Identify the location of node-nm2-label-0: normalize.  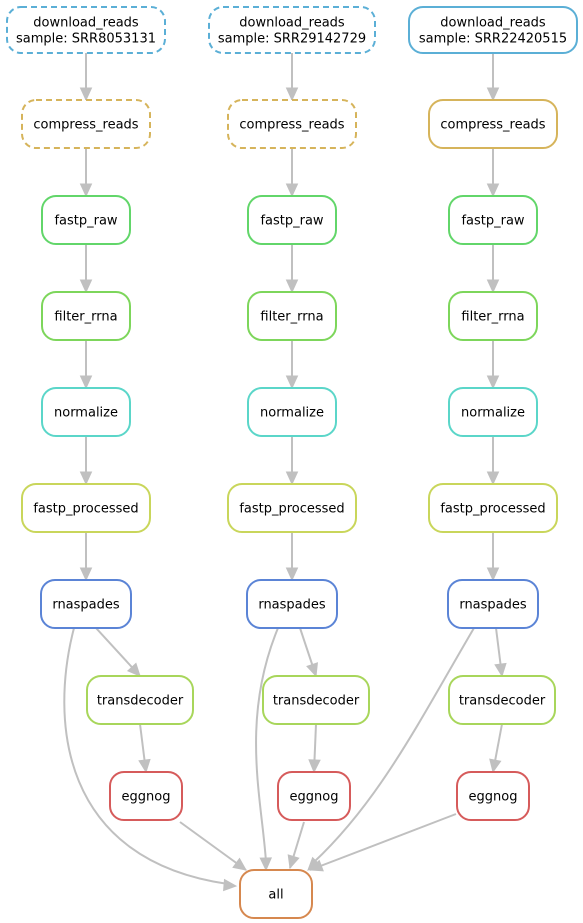
(292, 413).